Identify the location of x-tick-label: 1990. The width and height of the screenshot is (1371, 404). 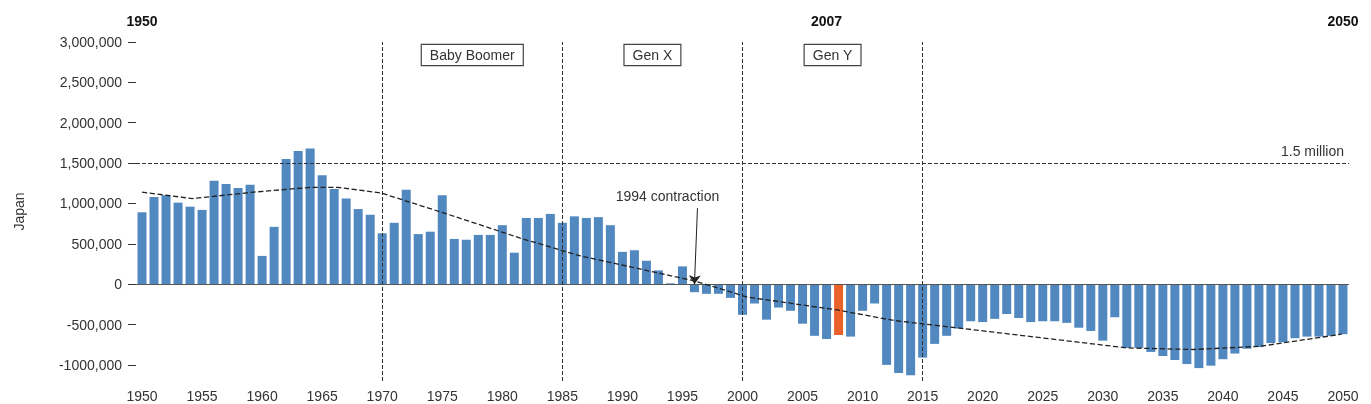
(622, 396).